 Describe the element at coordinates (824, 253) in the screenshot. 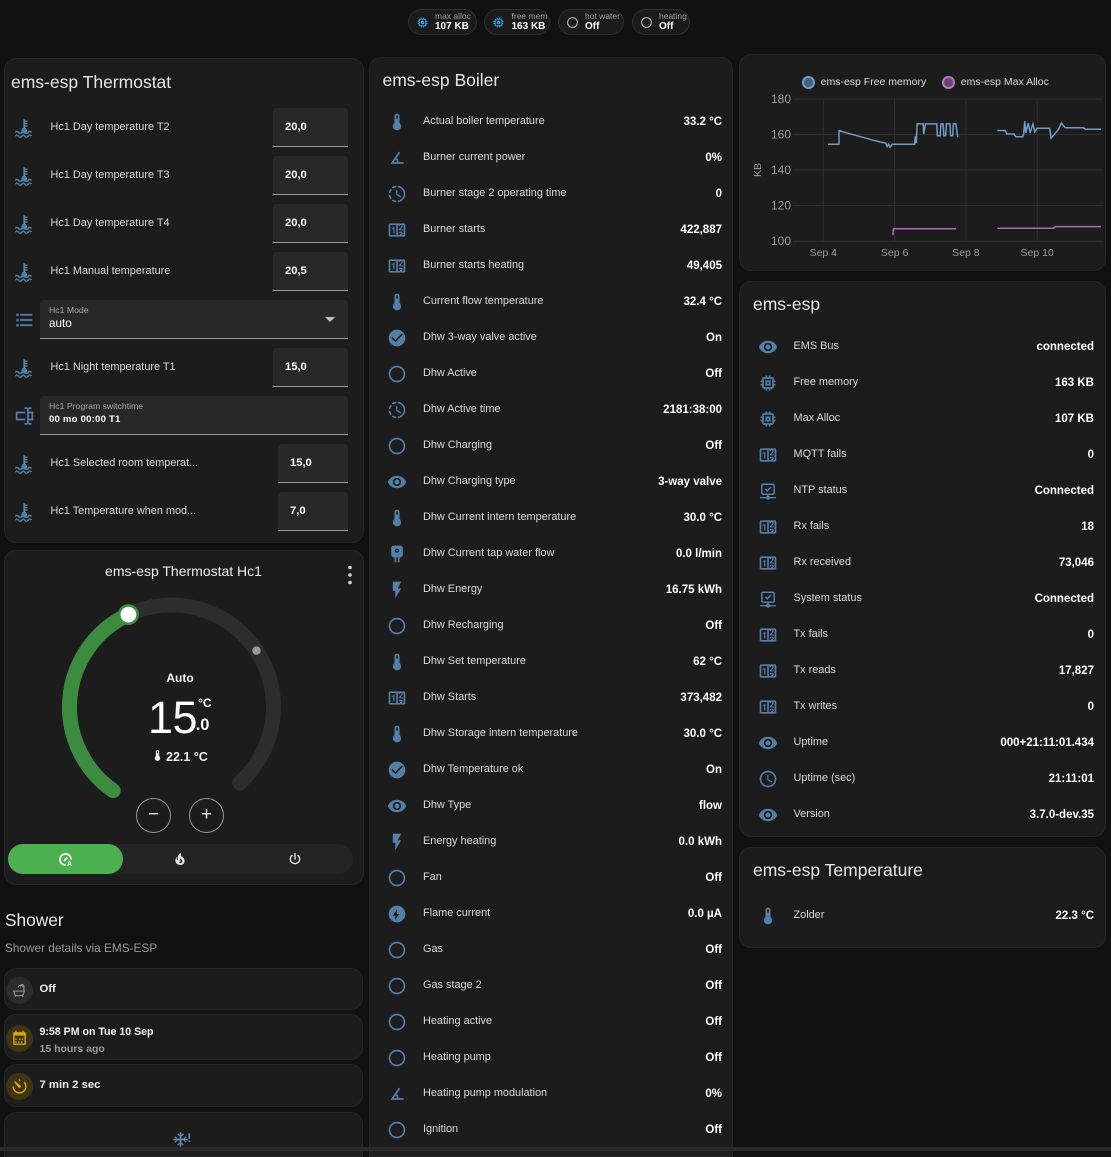

I see `svg-text: Sep 4` at that location.